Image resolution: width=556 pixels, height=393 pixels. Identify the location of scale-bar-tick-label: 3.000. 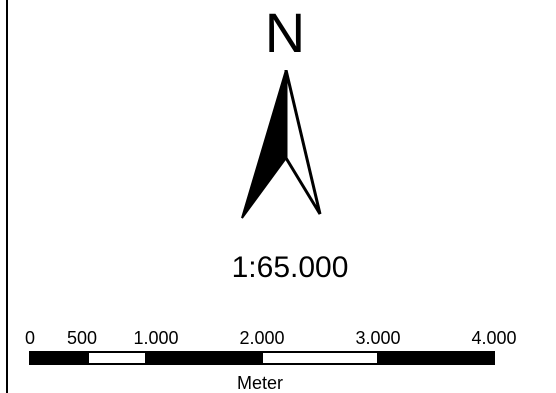
(377, 338).